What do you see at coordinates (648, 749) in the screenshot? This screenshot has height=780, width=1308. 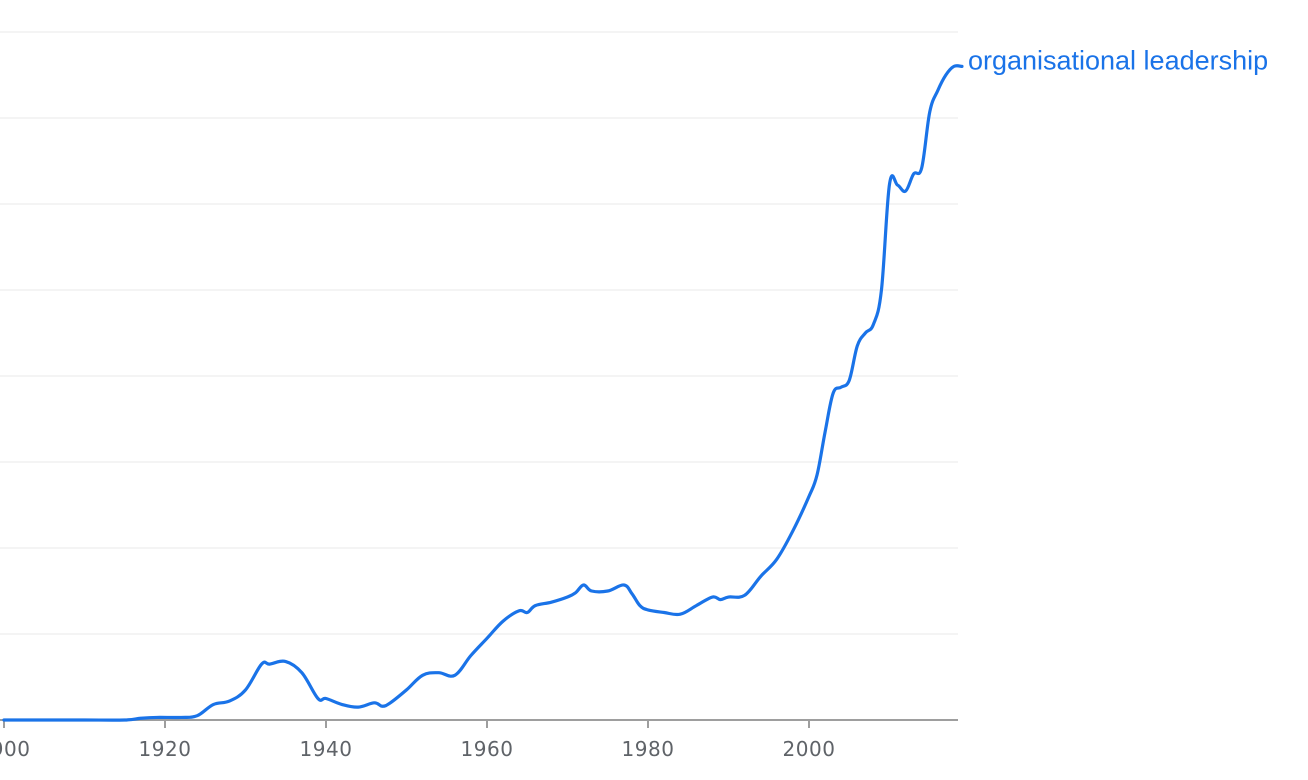 I see `x-tick-label: 1980` at bounding box center [648, 749].